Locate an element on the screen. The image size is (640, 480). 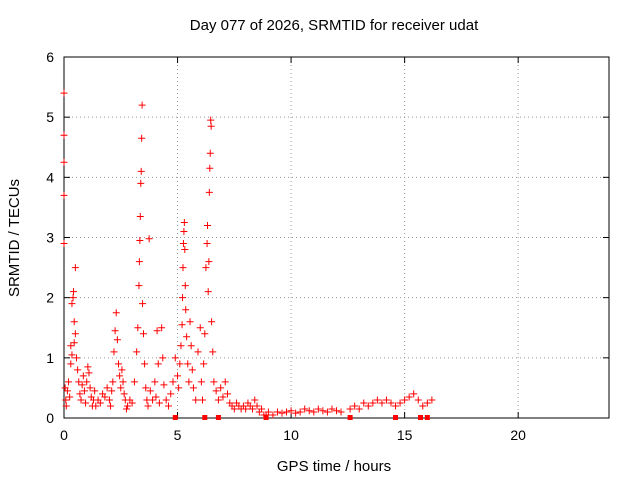
x-tick-label: 10 is located at coordinates (291, 435).